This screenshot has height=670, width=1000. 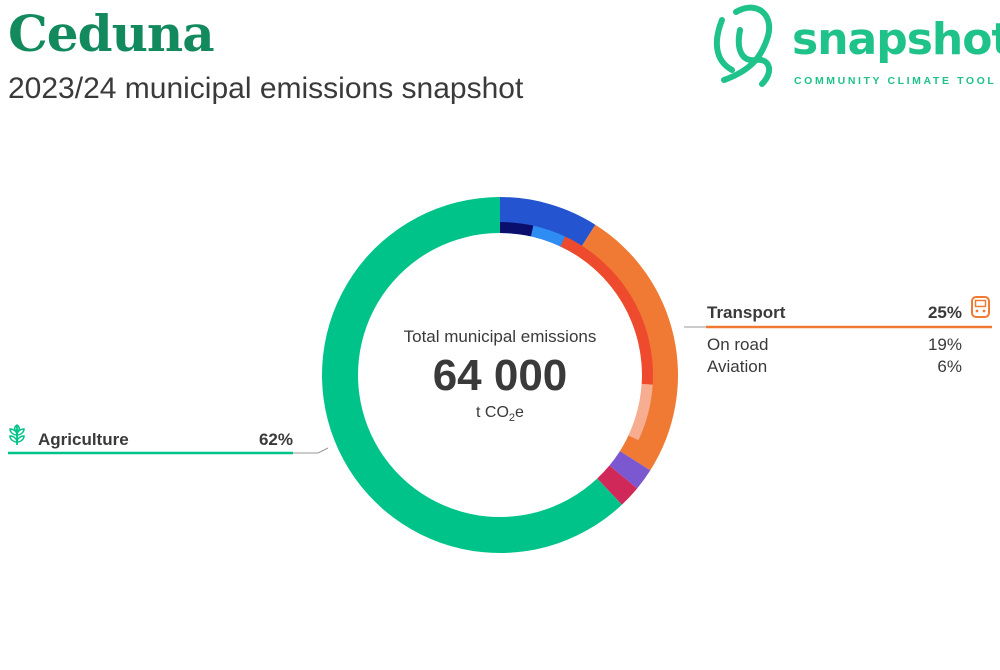 I want to click on donut-slice-electricity-a, so click(x=517, y=229).